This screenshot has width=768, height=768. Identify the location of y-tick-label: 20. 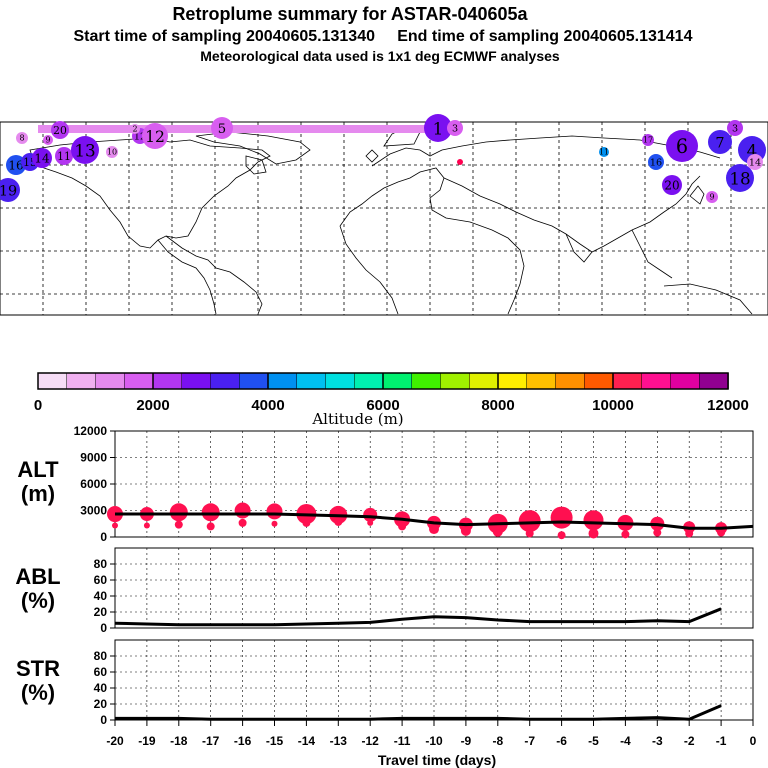
(101, 612).